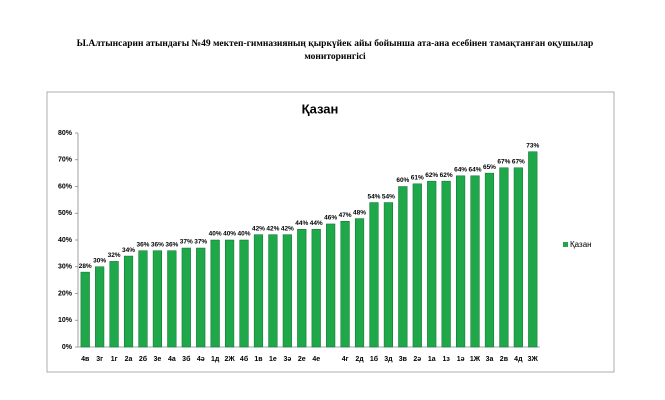 This screenshot has height=400, width=665. What do you see at coordinates (345, 359) in the screenshot?
I see `x-tick-label: 4г` at bounding box center [345, 359].